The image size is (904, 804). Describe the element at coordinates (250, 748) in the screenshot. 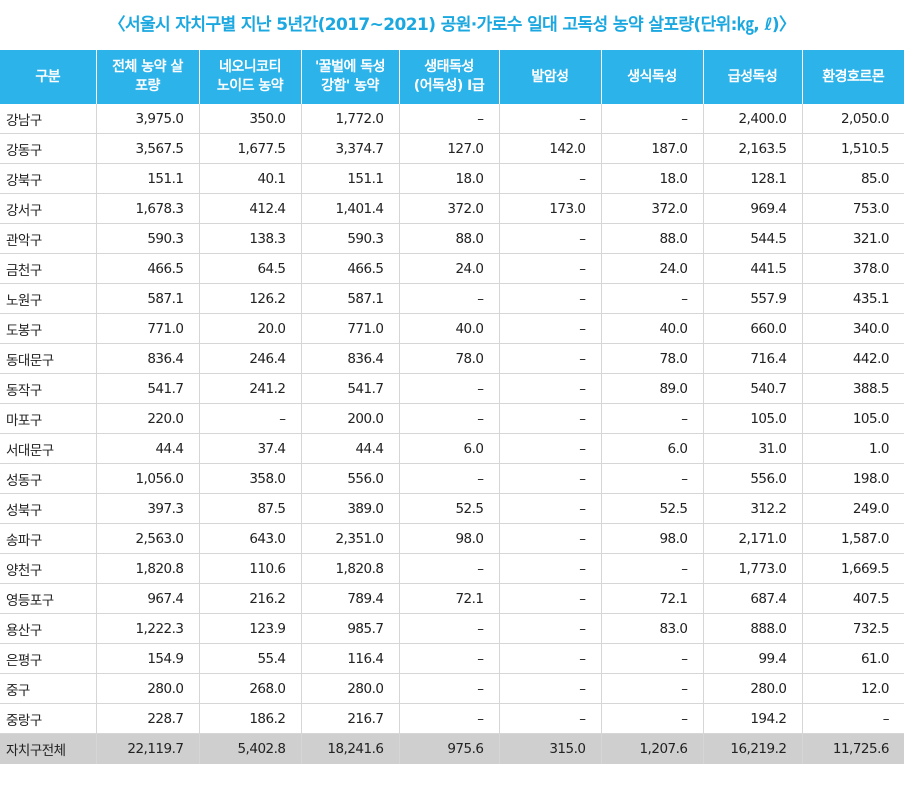

I see `value-cell: 5,402.8` at that location.